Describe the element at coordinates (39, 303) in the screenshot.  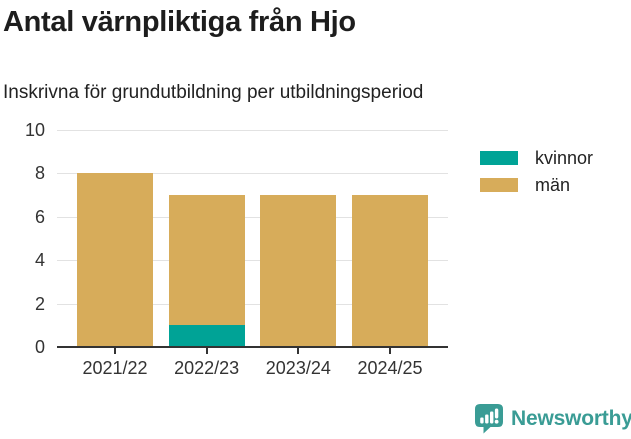
I see `y-tick-label-2: 2` at that location.